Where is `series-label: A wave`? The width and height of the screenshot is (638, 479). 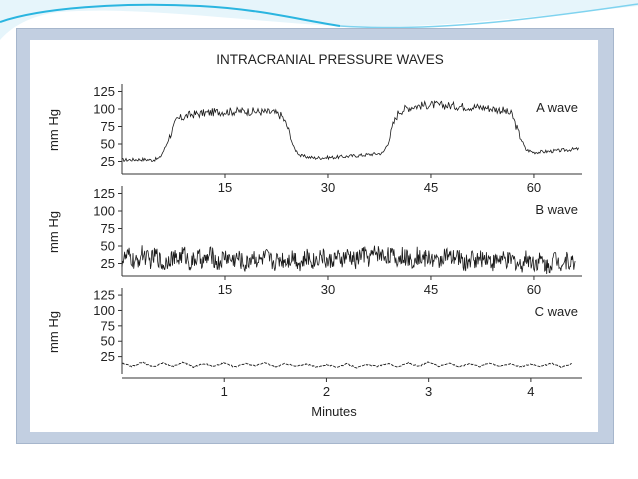 series-label: A wave is located at coordinates (557, 107).